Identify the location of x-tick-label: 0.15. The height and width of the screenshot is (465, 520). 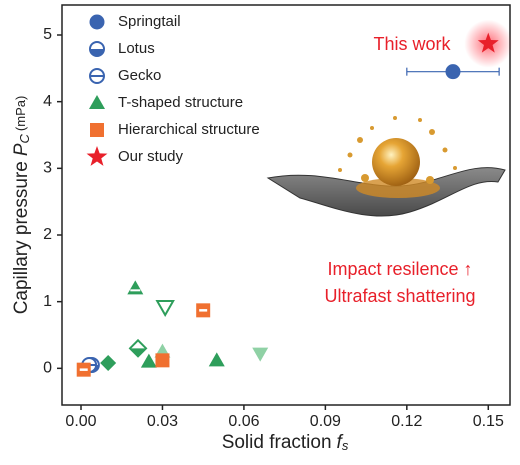
(488, 421).